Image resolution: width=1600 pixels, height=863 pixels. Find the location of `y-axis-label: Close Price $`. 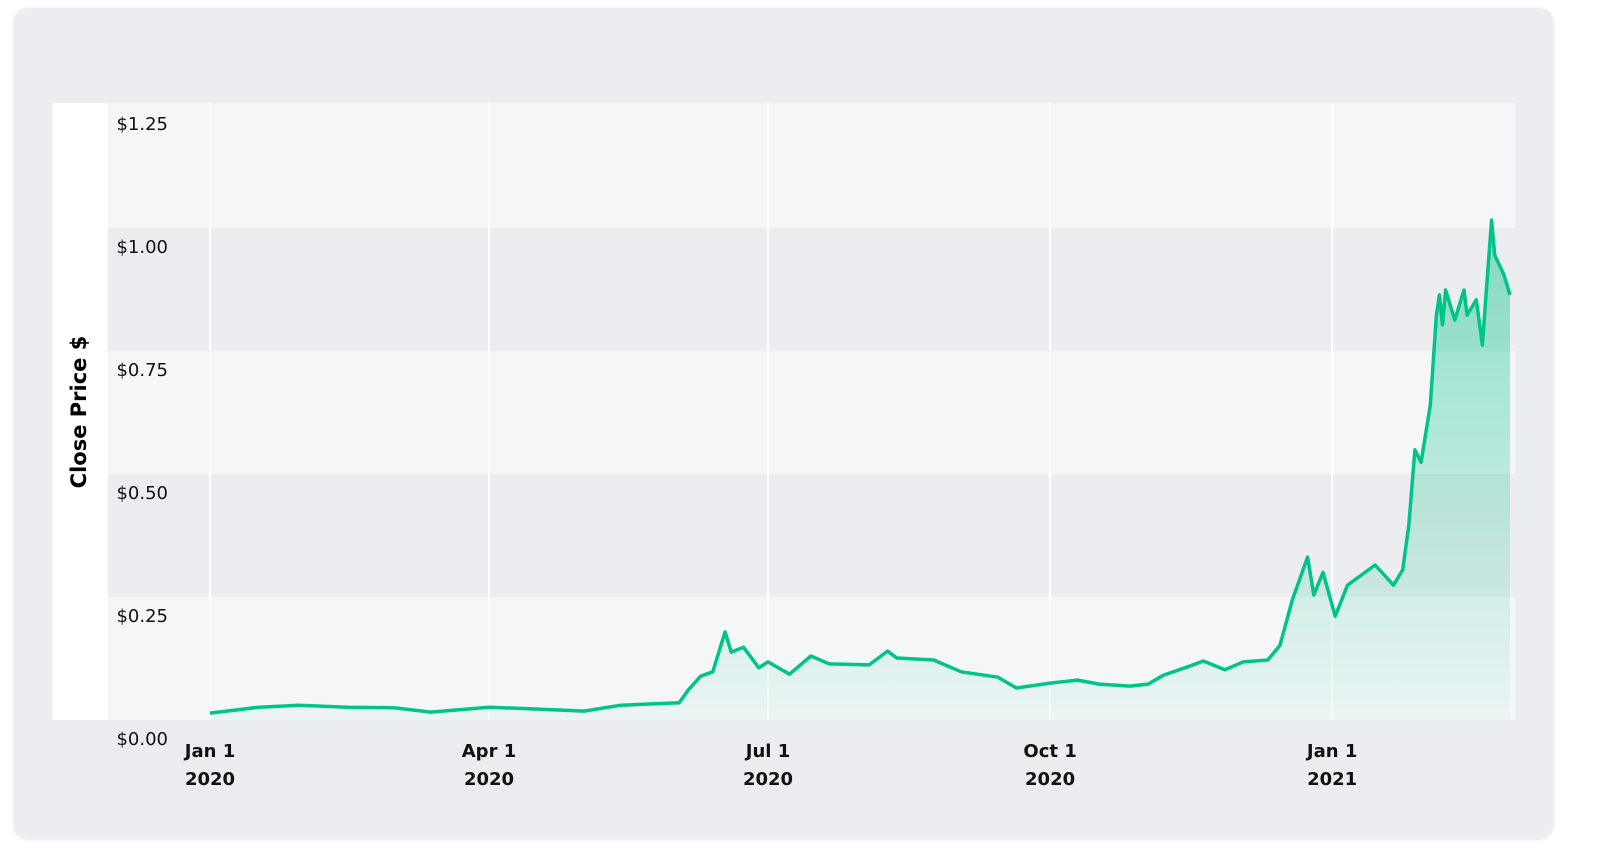

y-axis-label: Close Price $ is located at coordinates (79, 412).